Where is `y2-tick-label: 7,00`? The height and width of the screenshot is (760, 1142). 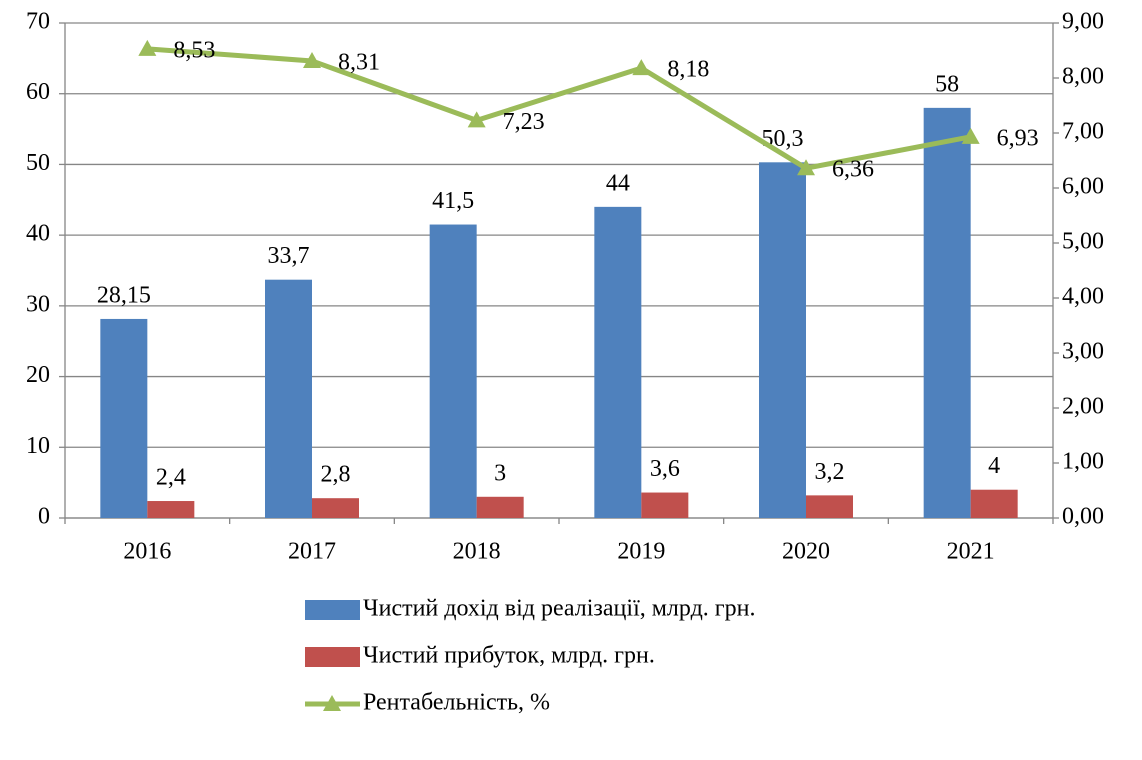
y2-tick-label: 7,00 is located at coordinates (1083, 132).